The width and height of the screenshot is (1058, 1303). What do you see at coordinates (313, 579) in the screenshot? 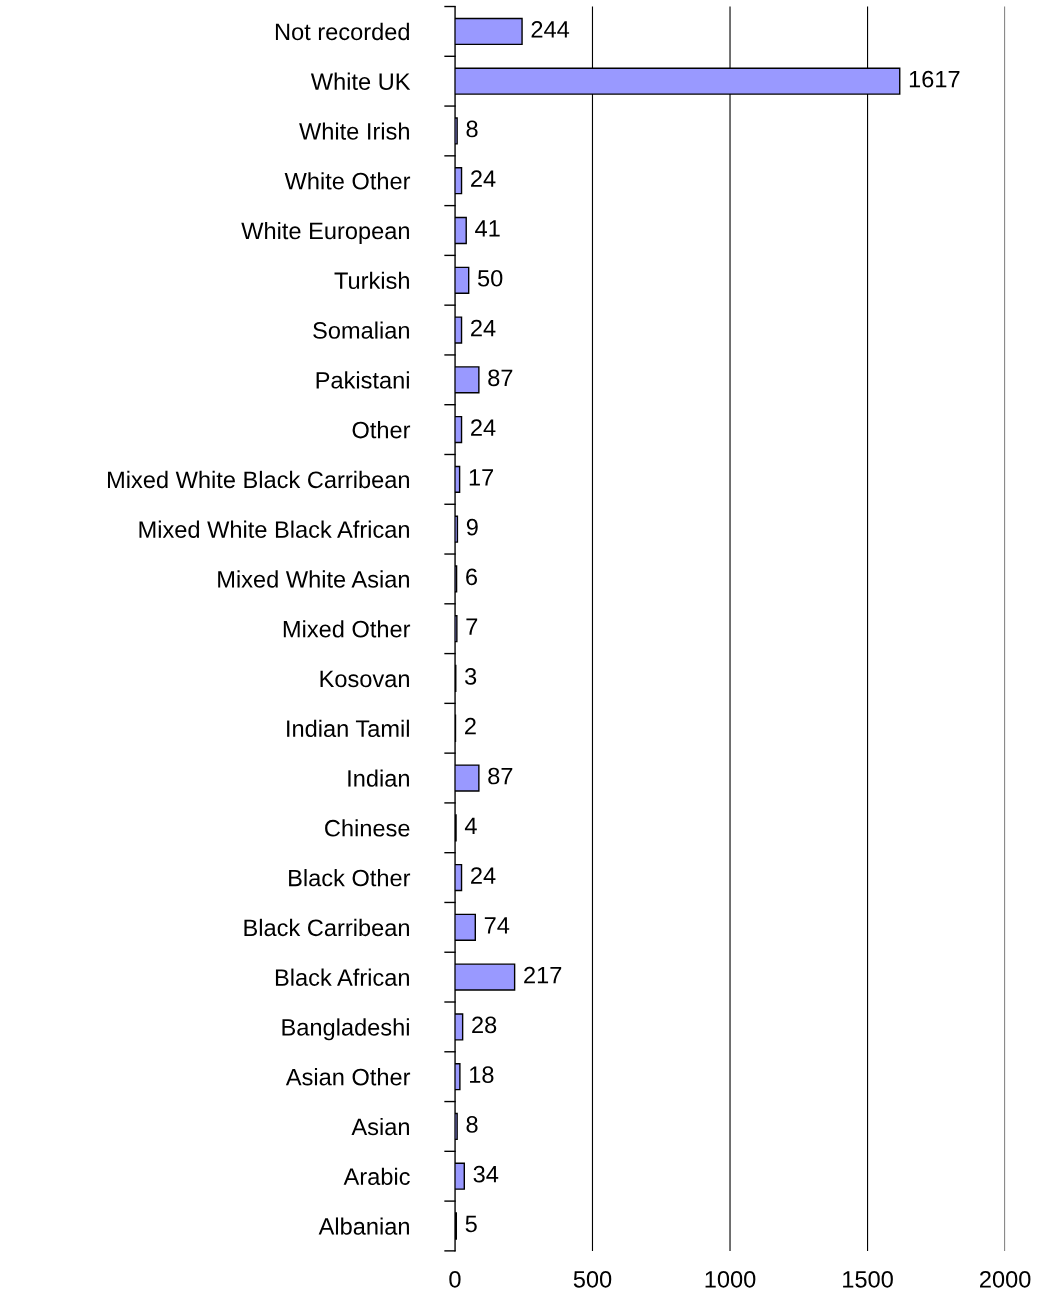
I see `y-tick-label: Mixed White Asian` at bounding box center [313, 579].